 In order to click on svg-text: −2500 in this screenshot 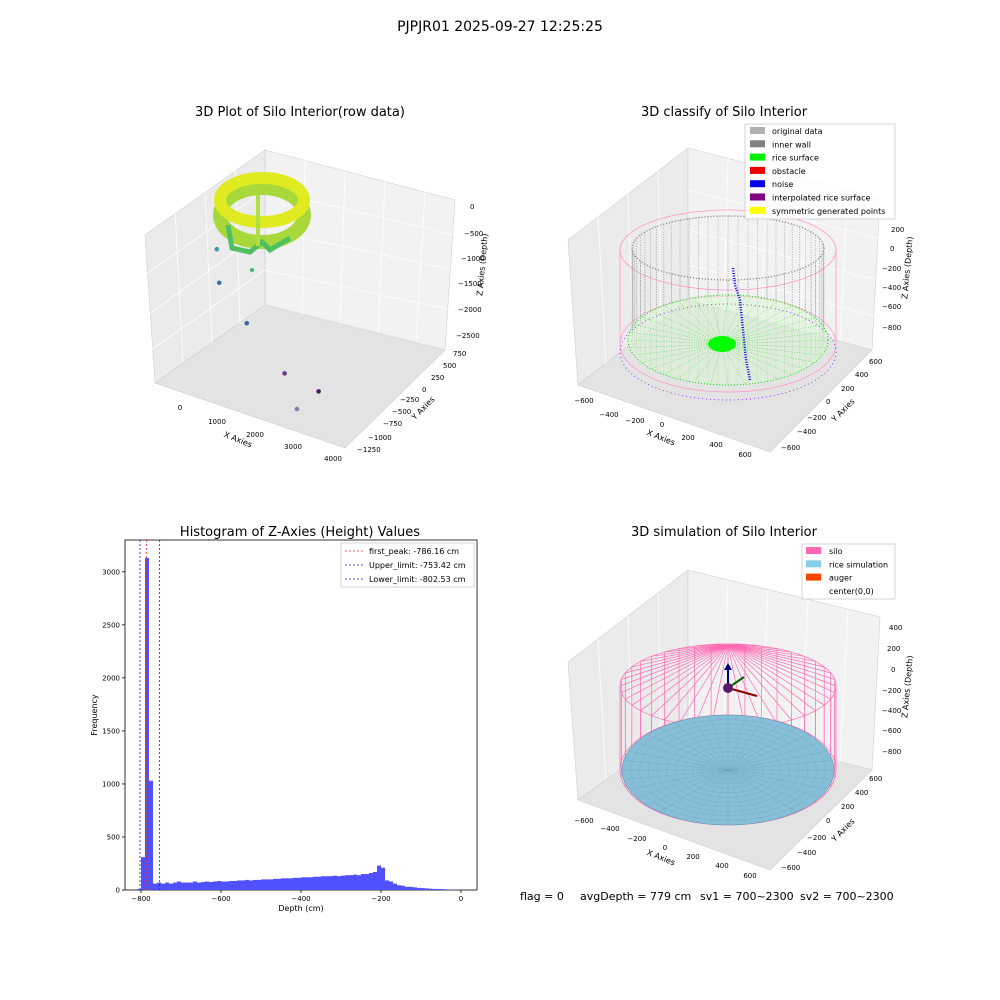, I will do `click(468, 336)`.